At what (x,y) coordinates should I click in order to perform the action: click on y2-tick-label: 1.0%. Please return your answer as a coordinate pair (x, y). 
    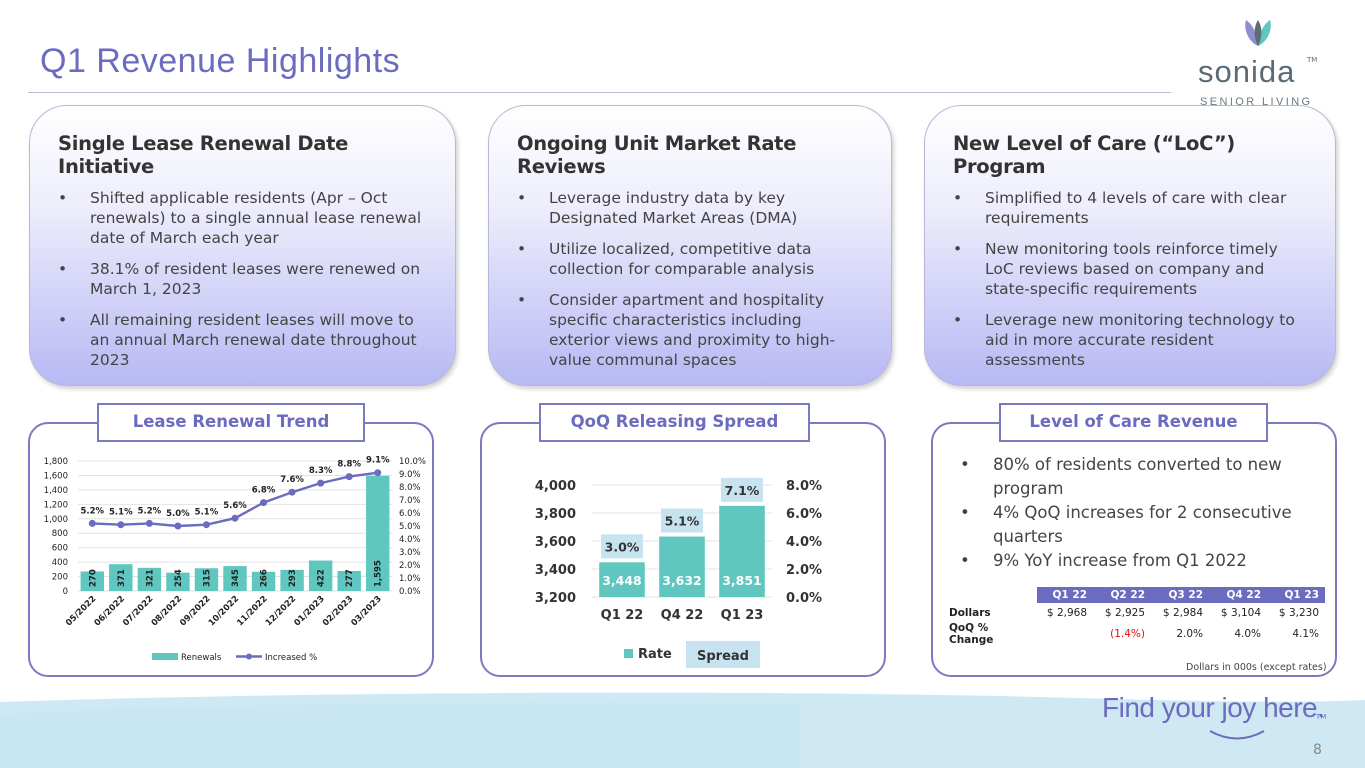
    Looking at the image, I should click on (410, 579).